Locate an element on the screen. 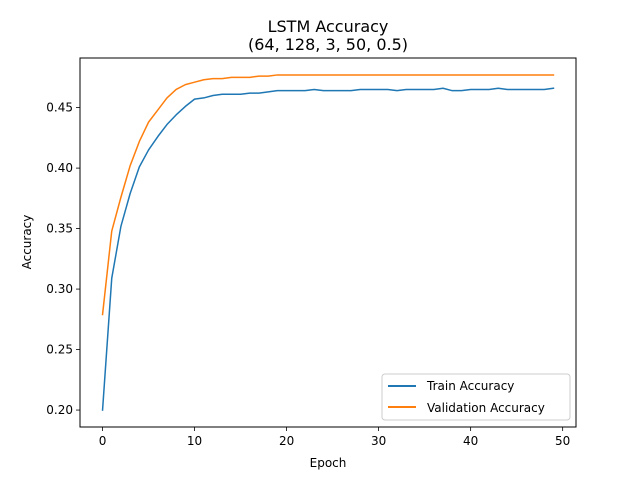 This screenshot has width=640, height=480. x-tick-label: 10 is located at coordinates (194, 441).